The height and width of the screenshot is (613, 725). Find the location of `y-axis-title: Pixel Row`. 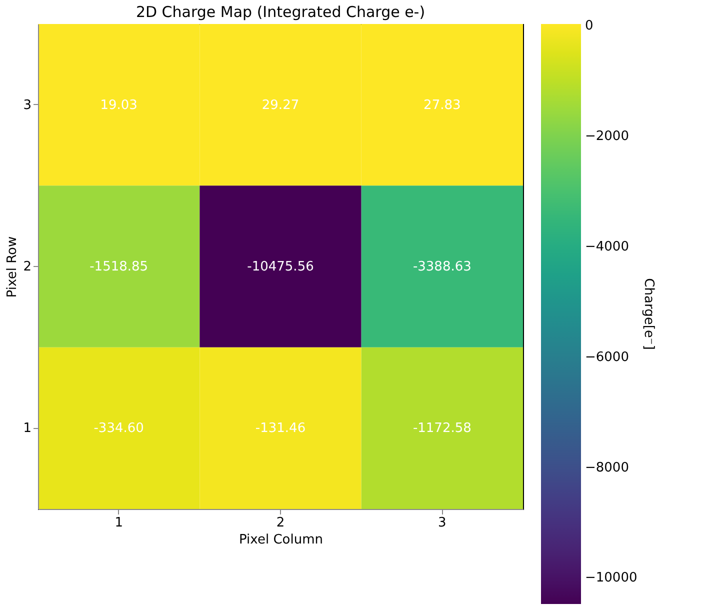

y-axis-title: Pixel Row is located at coordinates (12, 267).